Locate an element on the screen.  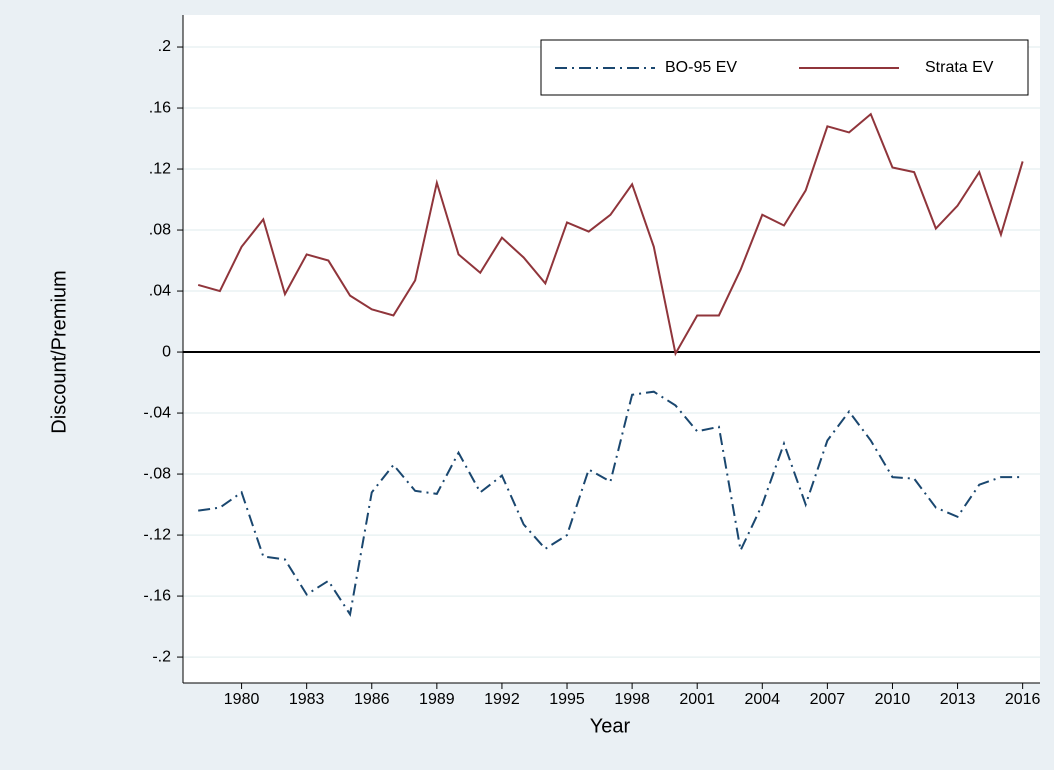
x-tick-label: 1980 is located at coordinates (242, 699).